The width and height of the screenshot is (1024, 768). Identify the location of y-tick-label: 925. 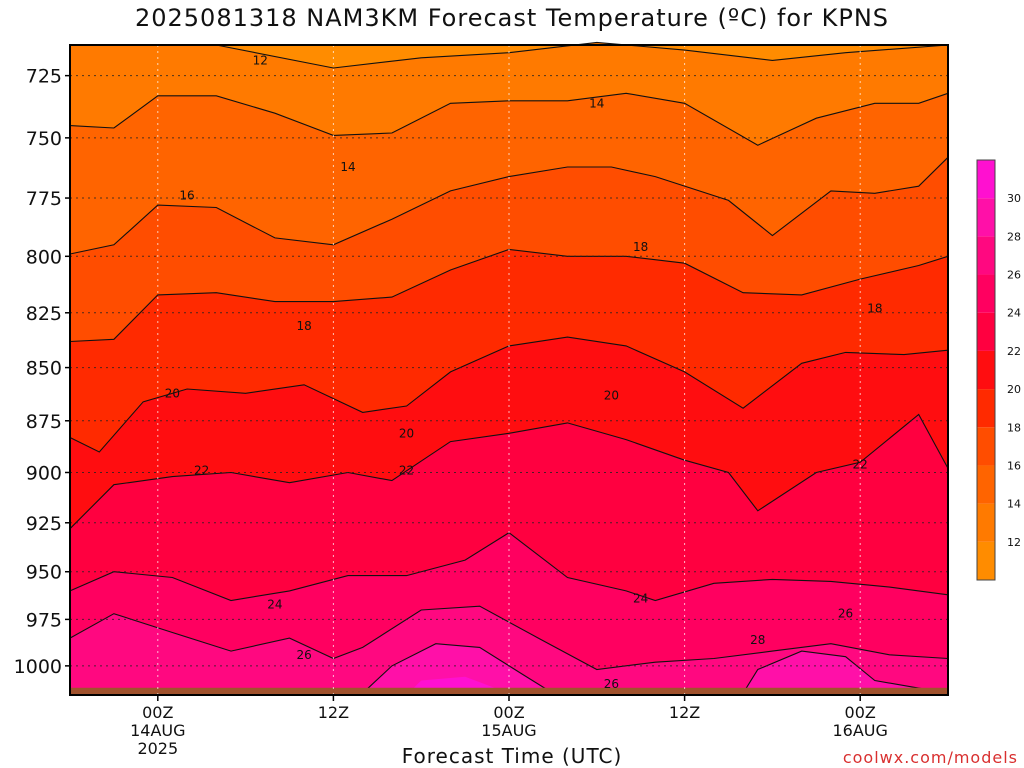
(44, 524).